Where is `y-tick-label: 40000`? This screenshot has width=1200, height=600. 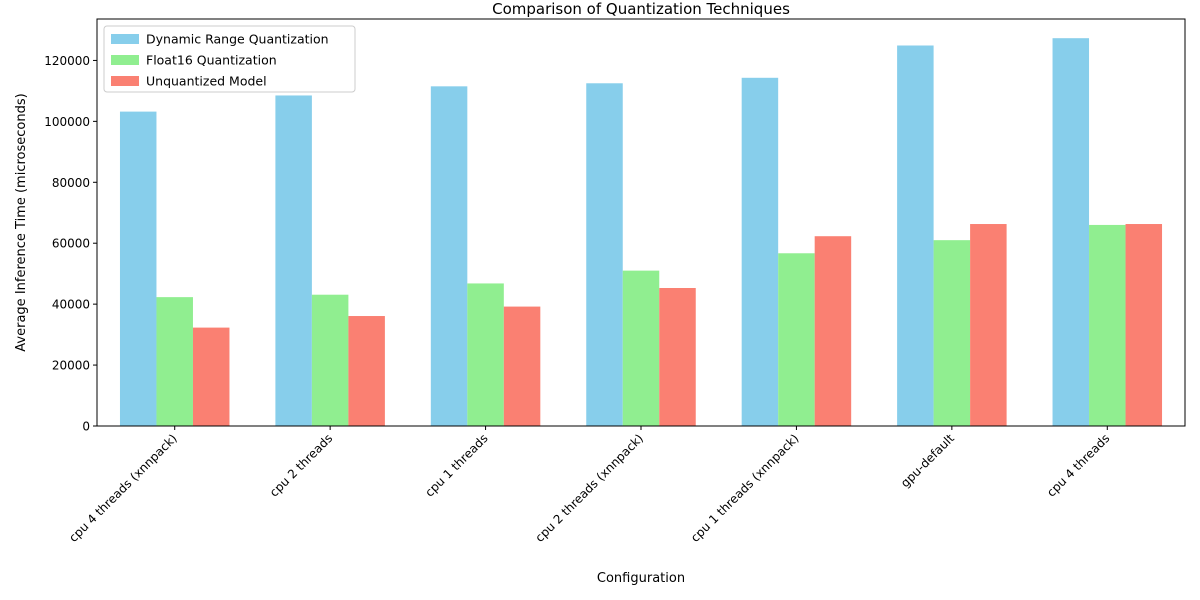
y-tick-label: 40000 is located at coordinates (71, 305).